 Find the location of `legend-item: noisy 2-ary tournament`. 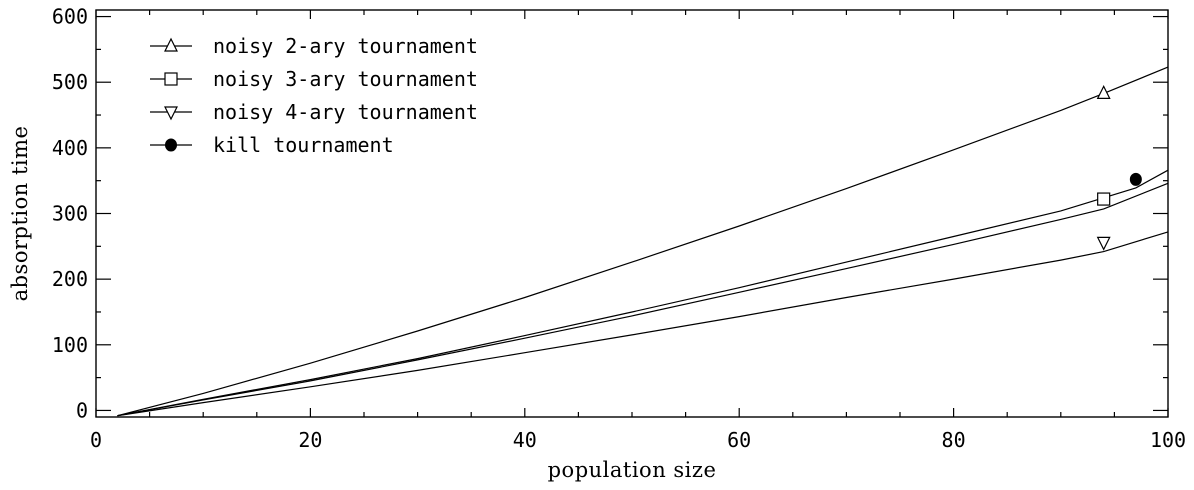

legend-item: noisy 2-ary tournament is located at coordinates (314, 46).